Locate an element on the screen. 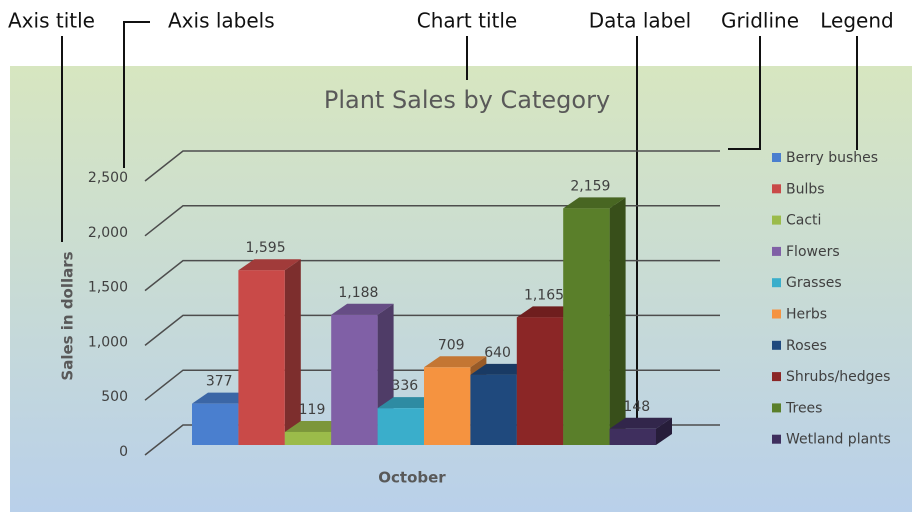  legend-label: Roses is located at coordinates (806, 346).